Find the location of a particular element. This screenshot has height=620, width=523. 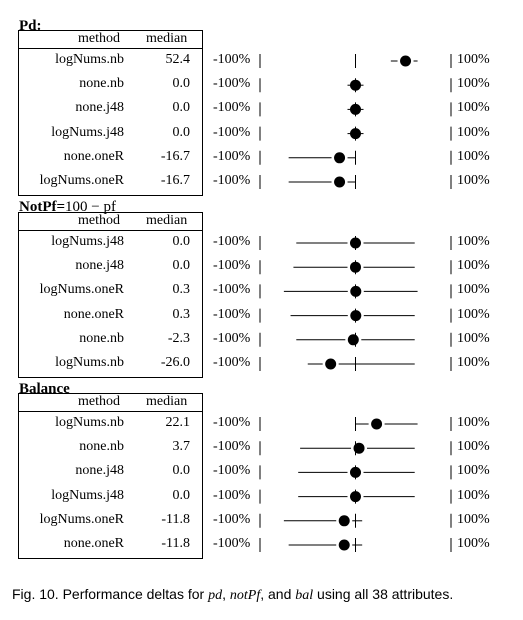

section-title-notpf: NotPf=100 − pf is located at coordinates (68, 207).